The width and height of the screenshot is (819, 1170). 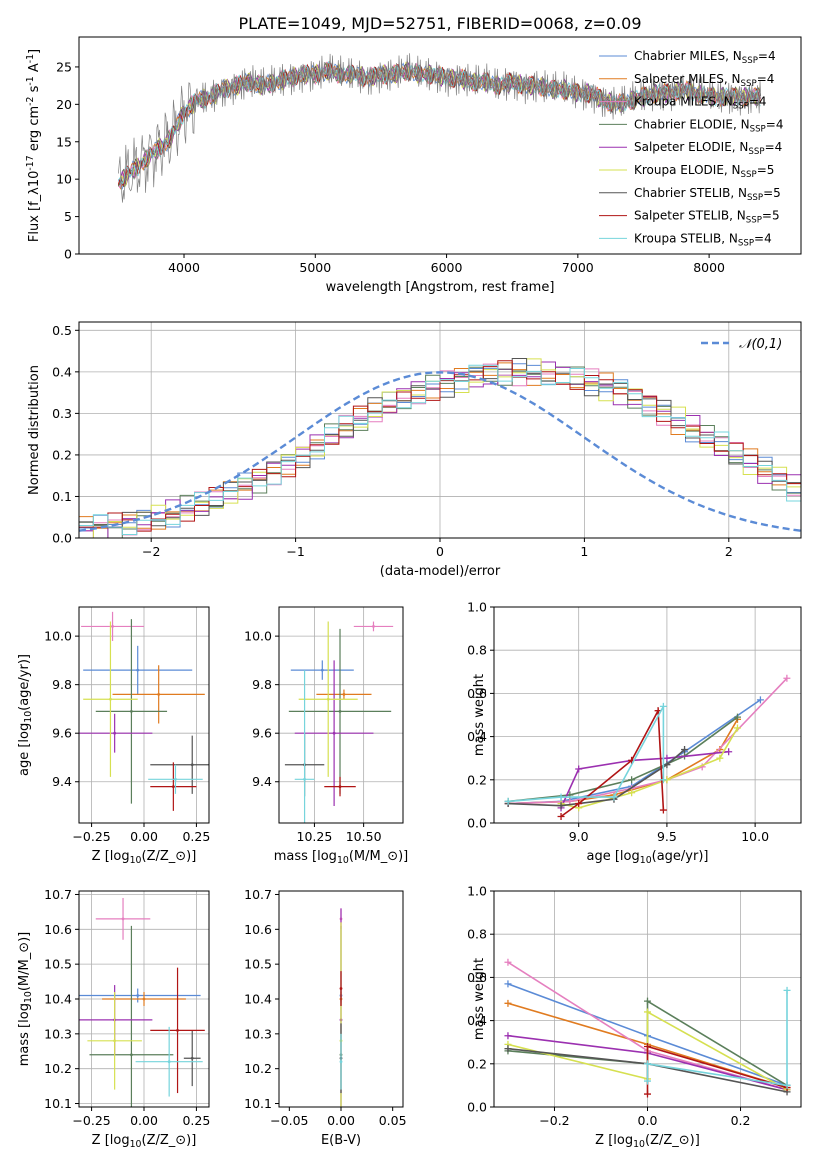 What do you see at coordinates (62, 330) in the screenshot?
I see `y-tick-label: 0.5` at bounding box center [62, 330].